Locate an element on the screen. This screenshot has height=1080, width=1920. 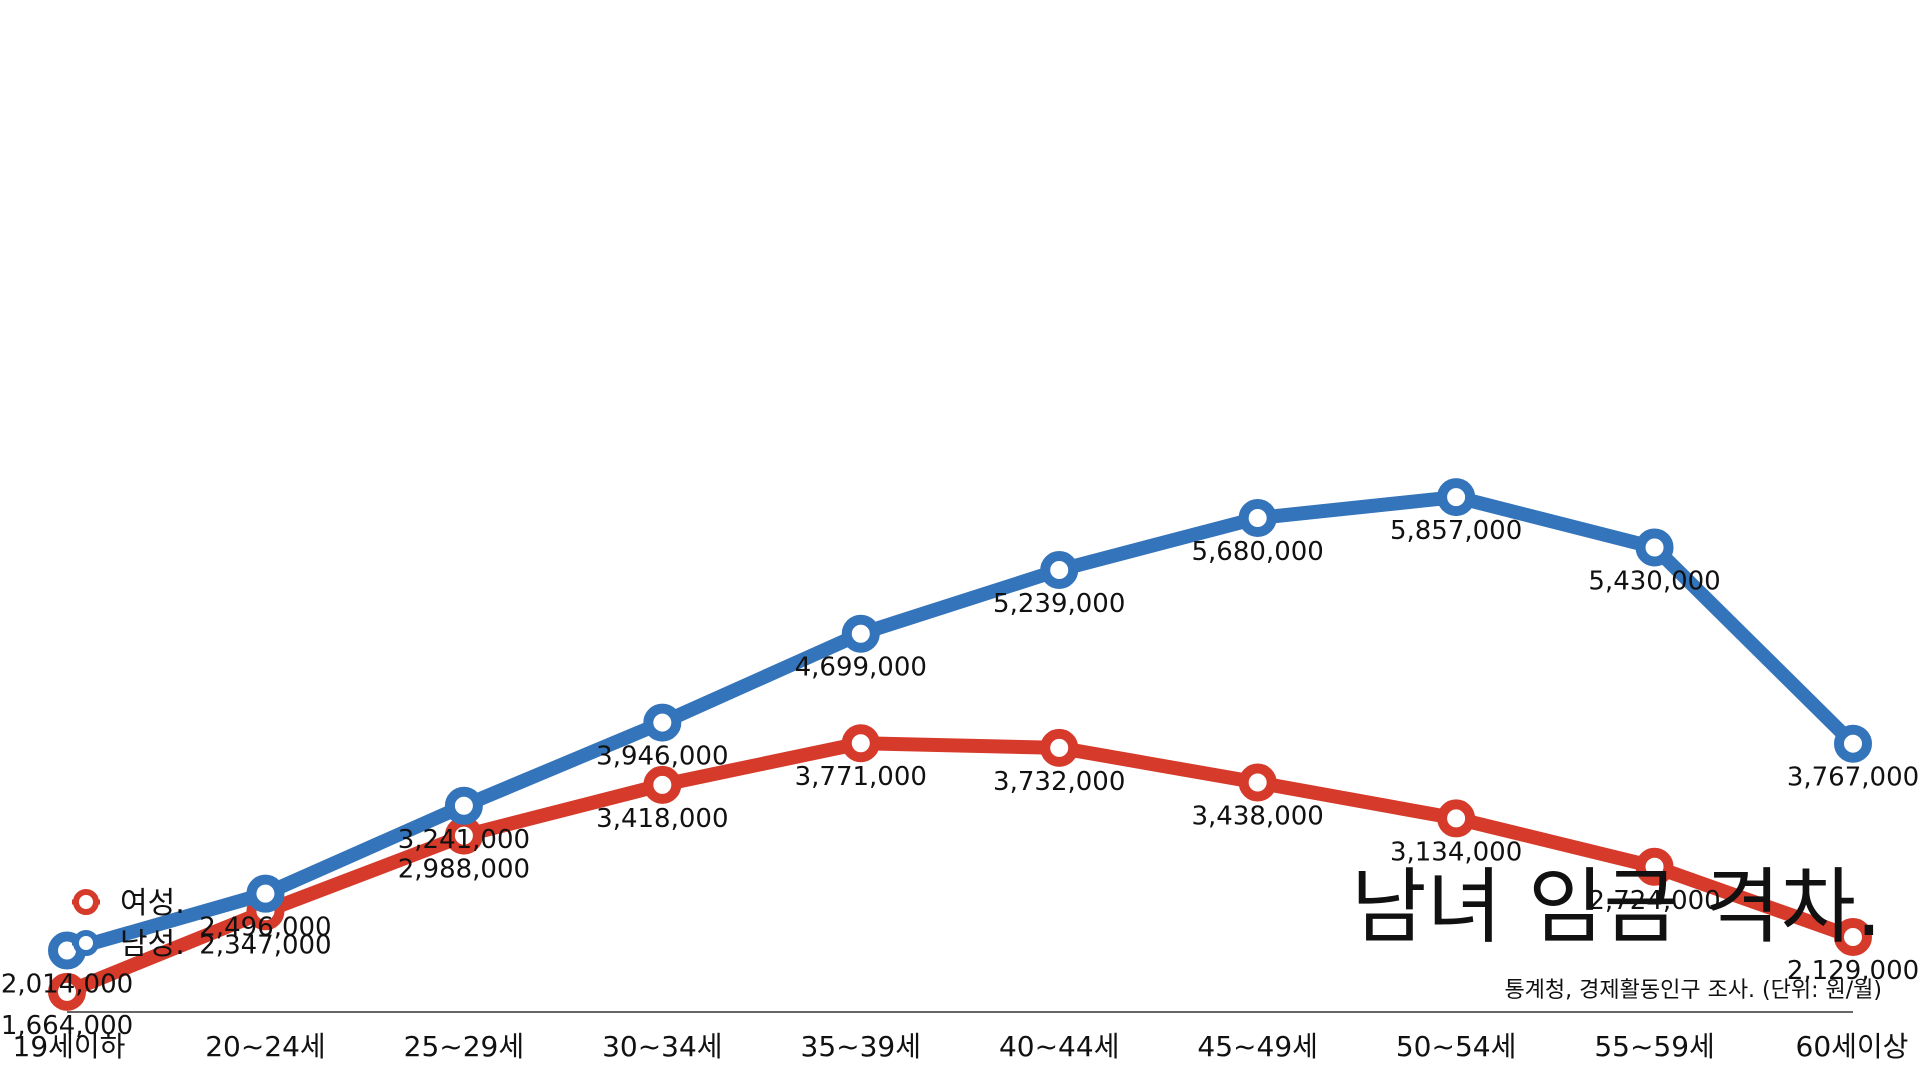
x-tick-label-0: 19세이하 is located at coordinates (69, 1046).